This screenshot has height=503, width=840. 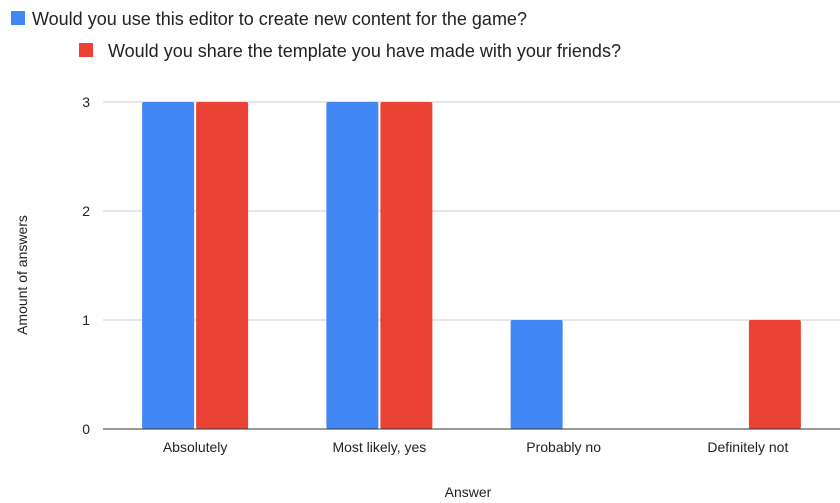 I want to click on x-tick-label: Absolutely, so click(x=195, y=447).